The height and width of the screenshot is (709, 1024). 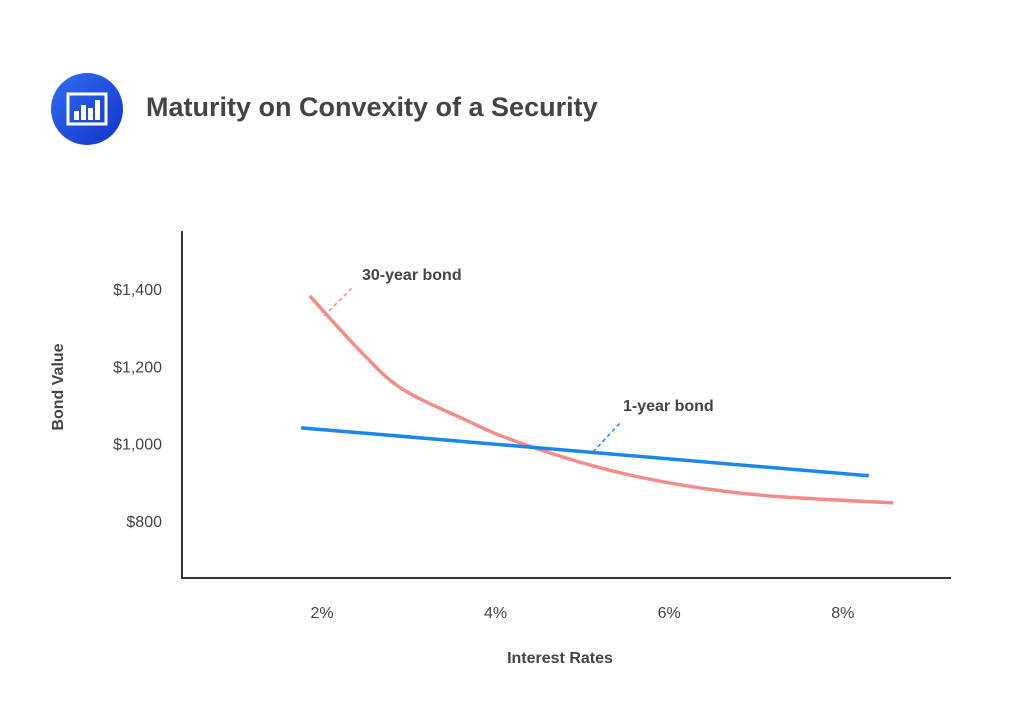 I want to click on annotation-leader-30-year, so click(x=338, y=301).